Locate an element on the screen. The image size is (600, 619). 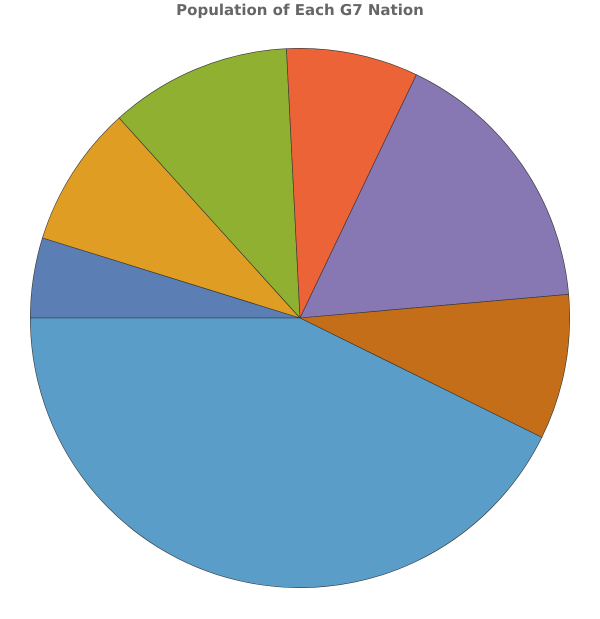
chart-title: Population of Each G7 Nation is located at coordinates (300, 9).